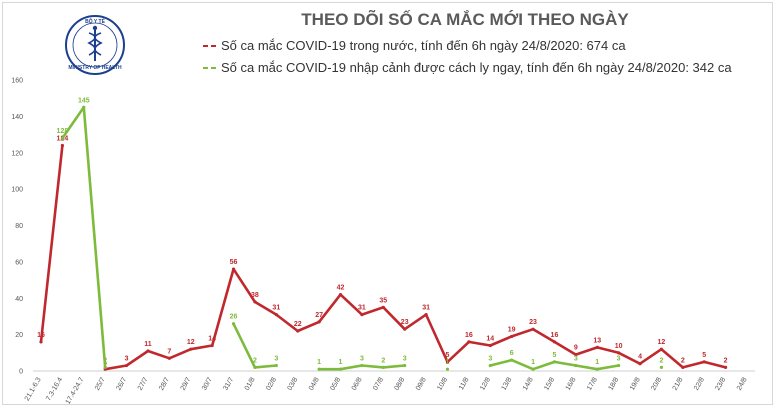 This screenshot has width=777, height=411. Describe the element at coordinates (464, 383) in the screenshot. I see `x-tick-label: 11/8` at that location.